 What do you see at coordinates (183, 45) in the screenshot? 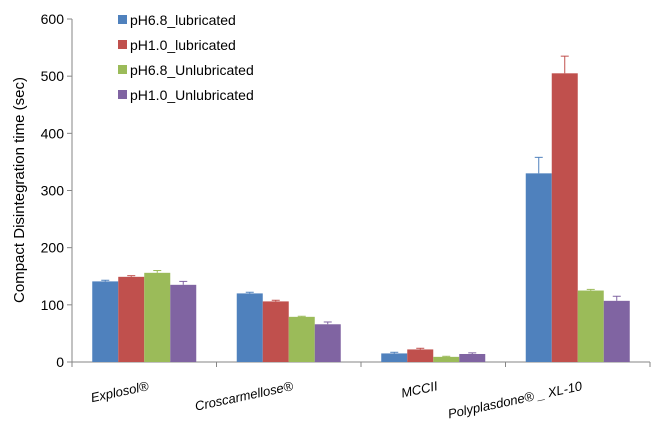
I see `legend-label: pH1.0_lubricated` at bounding box center [183, 45].